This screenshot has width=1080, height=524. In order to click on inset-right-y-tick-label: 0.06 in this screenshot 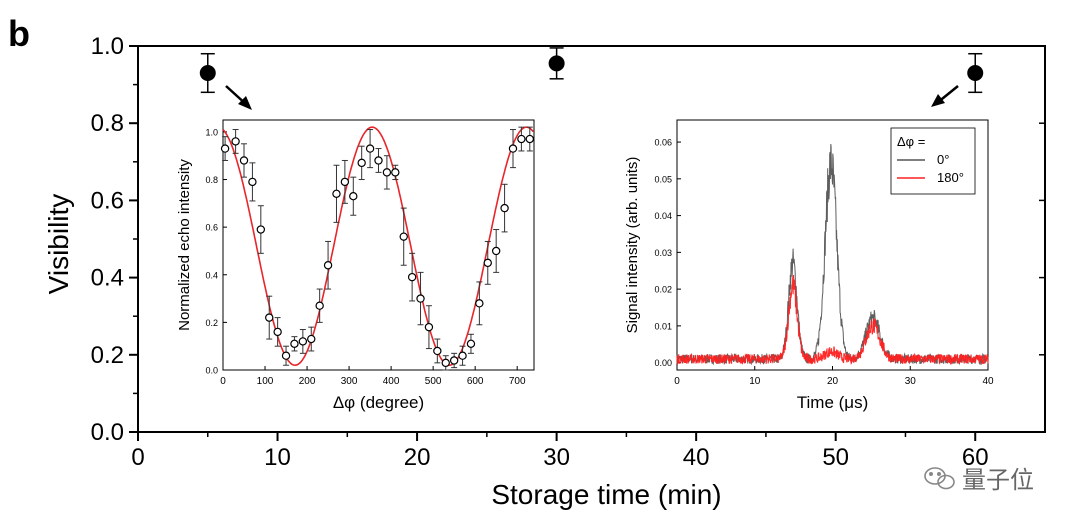, I will do `click(663, 143)`.